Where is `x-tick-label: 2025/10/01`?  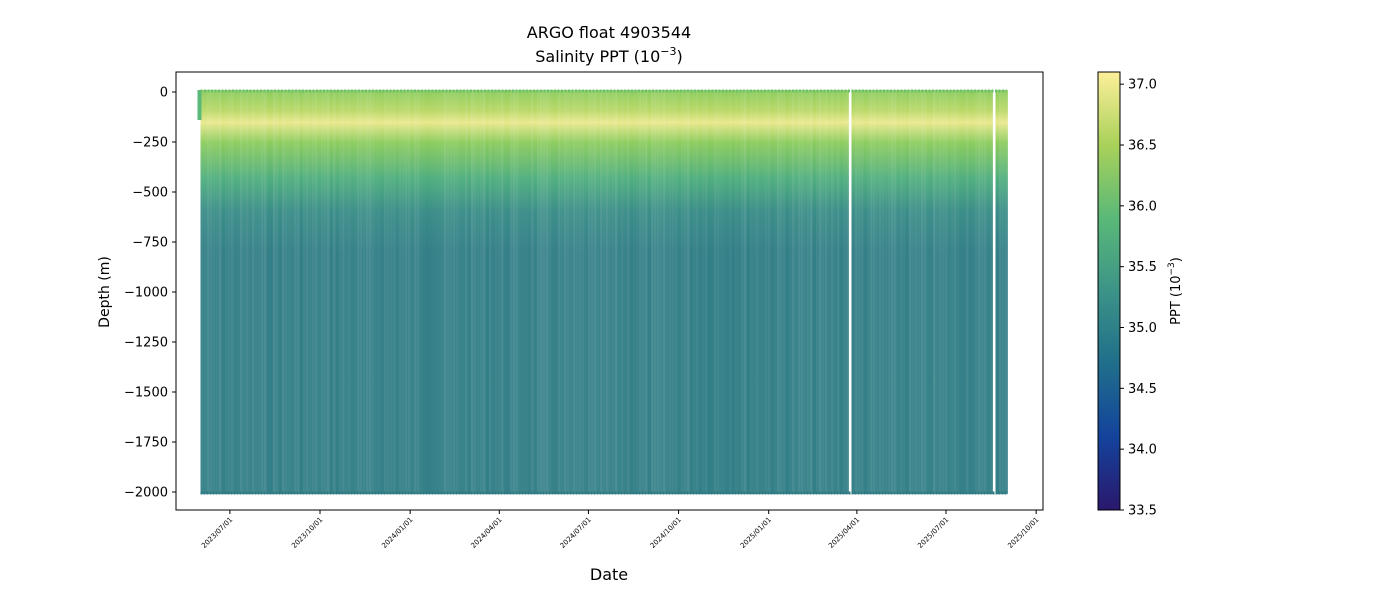
x-tick-label: 2025/10/01 is located at coordinates (1023, 533).